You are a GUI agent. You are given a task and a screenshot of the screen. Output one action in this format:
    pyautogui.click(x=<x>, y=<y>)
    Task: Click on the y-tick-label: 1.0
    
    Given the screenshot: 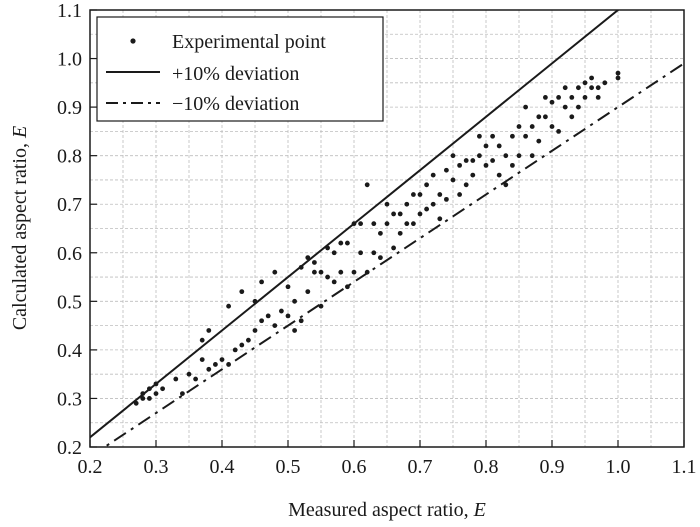 What is the action you would take?
    pyautogui.click(x=69, y=60)
    